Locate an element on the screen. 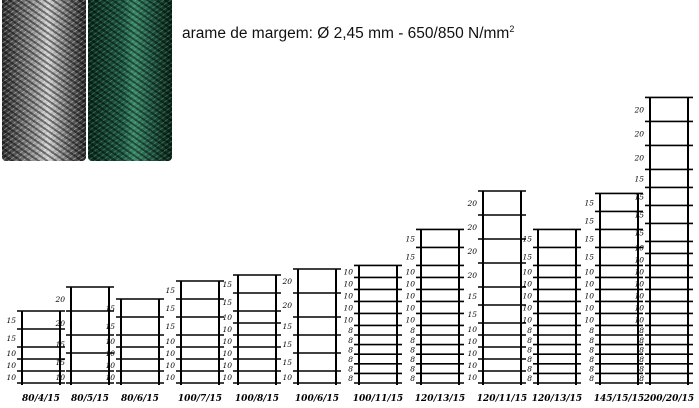 This screenshot has width=699, height=408. fence-9: 10 10 10 10 10 15 15 20 20 20 20 120/11/15 is located at coordinates (496, 297).